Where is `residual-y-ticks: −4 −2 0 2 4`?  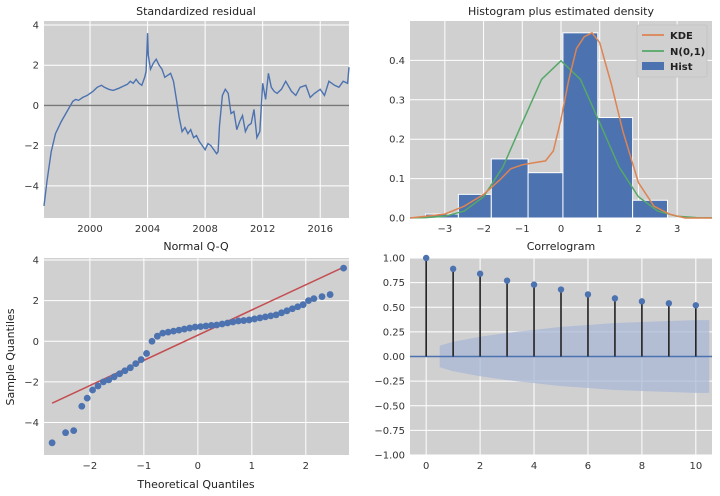 residual-y-ticks: −4 −2 0 2 4 is located at coordinates (31, 107).